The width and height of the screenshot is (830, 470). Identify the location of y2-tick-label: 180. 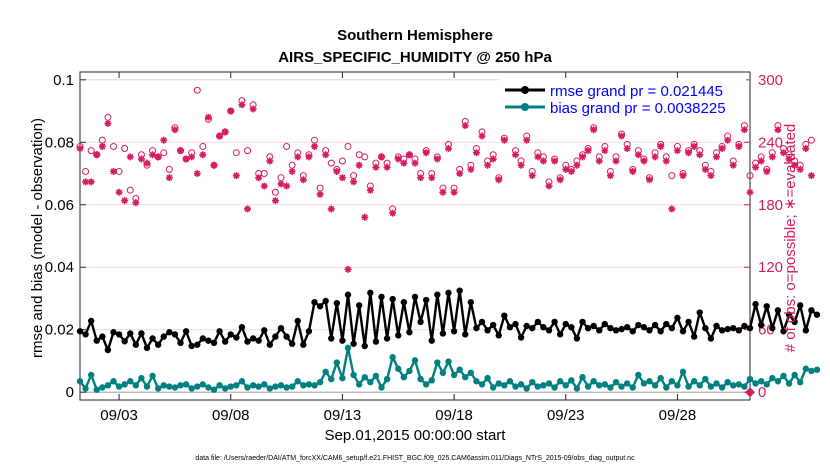
(770, 205).